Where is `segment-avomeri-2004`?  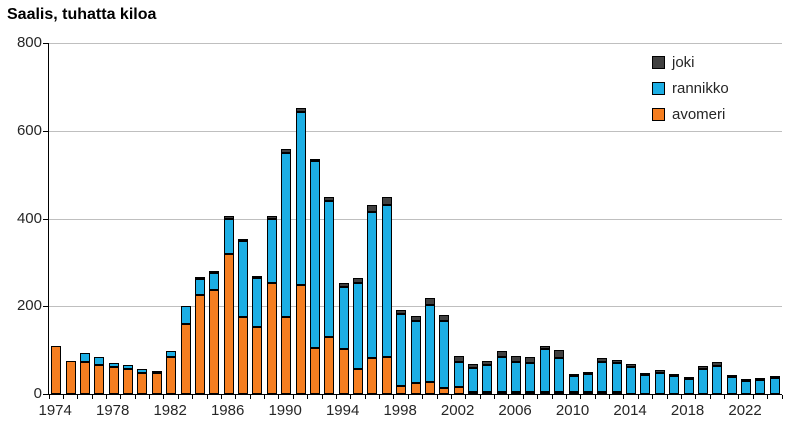 segment-avomeri-2004 is located at coordinates (487, 393).